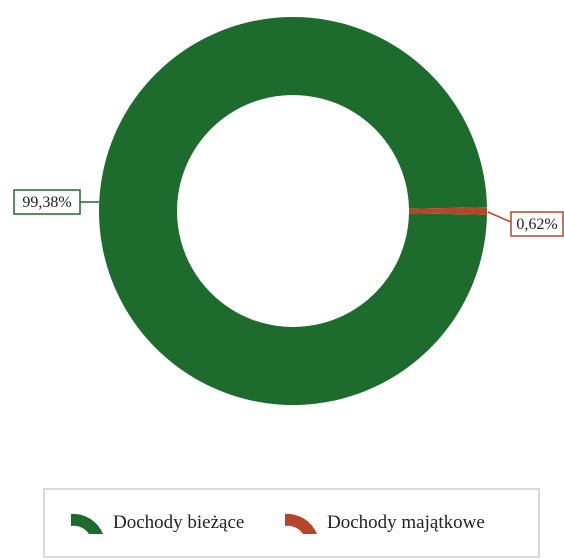  I want to click on legend-item-dochody-majatkowe: Dochody majątkowe, so click(384, 523).